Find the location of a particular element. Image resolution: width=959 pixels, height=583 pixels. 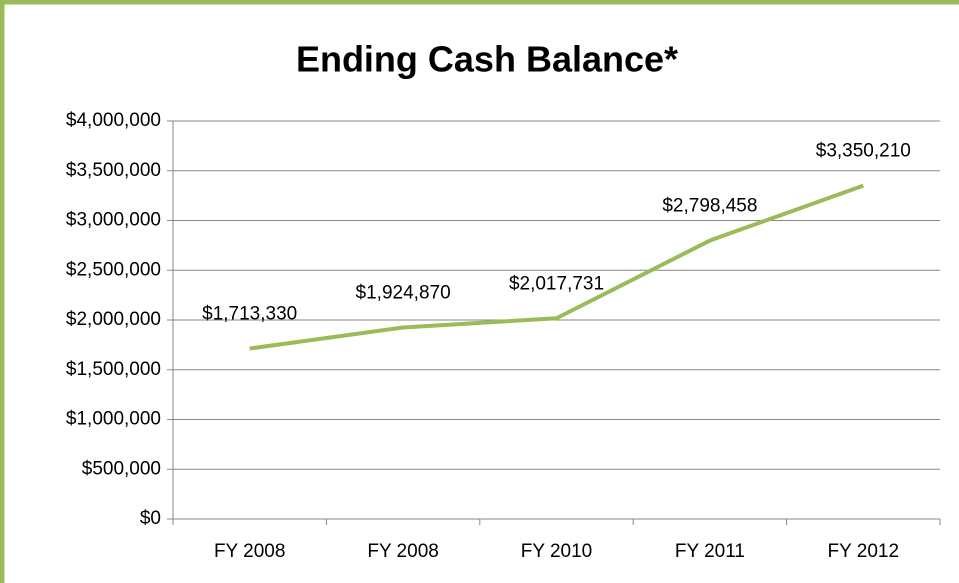

y-tick-label: $3,500,000 is located at coordinates (113, 170).